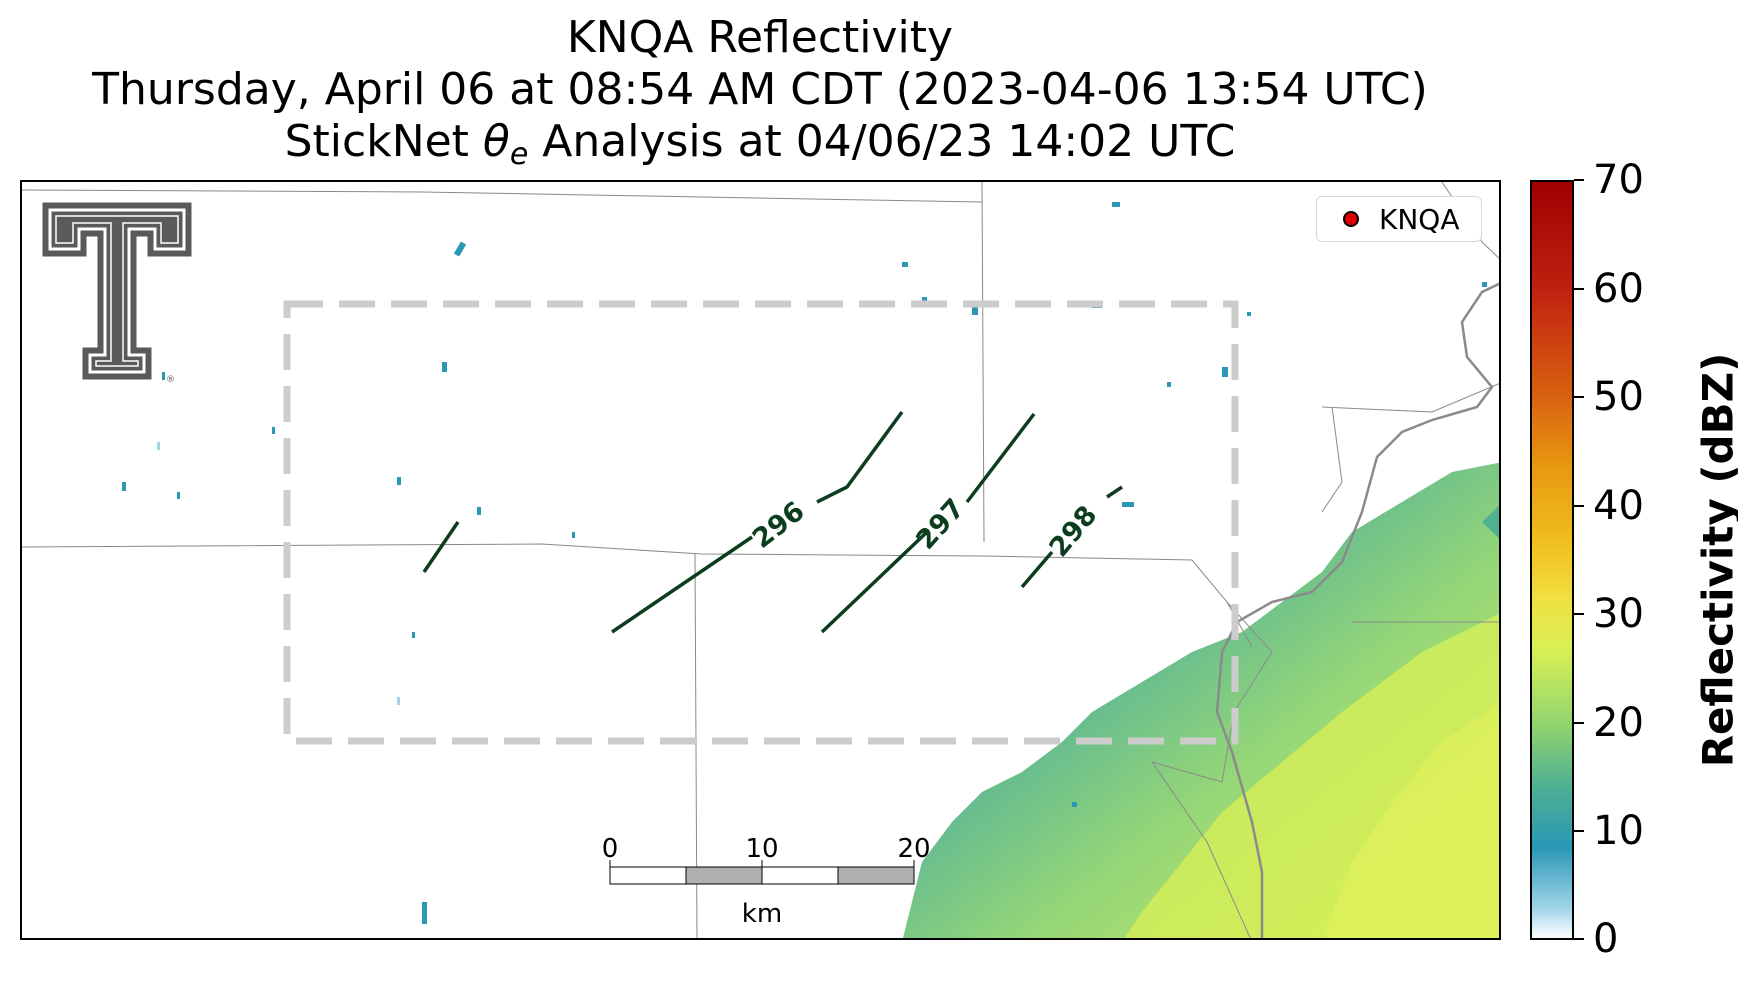  I want to click on colorbar-tick-label: 30, so click(1618, 614).